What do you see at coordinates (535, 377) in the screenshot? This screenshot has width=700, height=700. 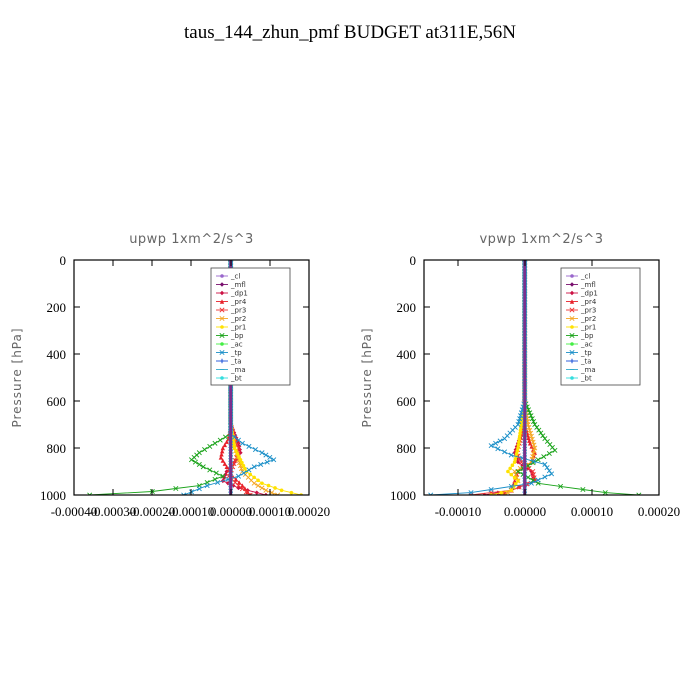 I see `series-group` at bounding box center [535, 377].